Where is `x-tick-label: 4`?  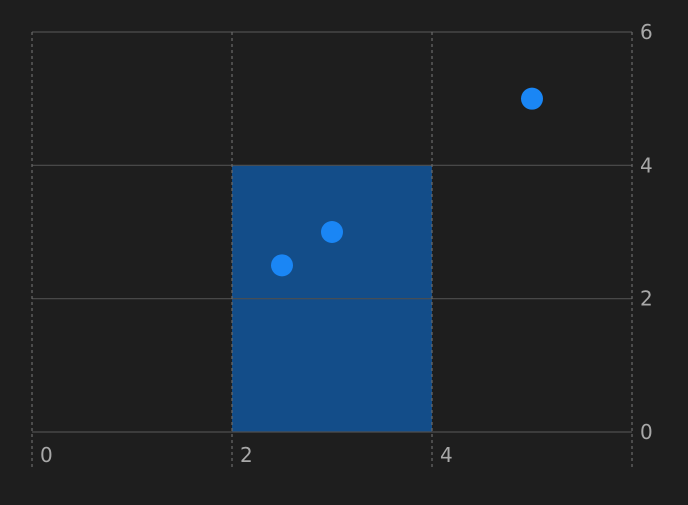
x-tick-label: 4 is located at coordinates (446, 455).